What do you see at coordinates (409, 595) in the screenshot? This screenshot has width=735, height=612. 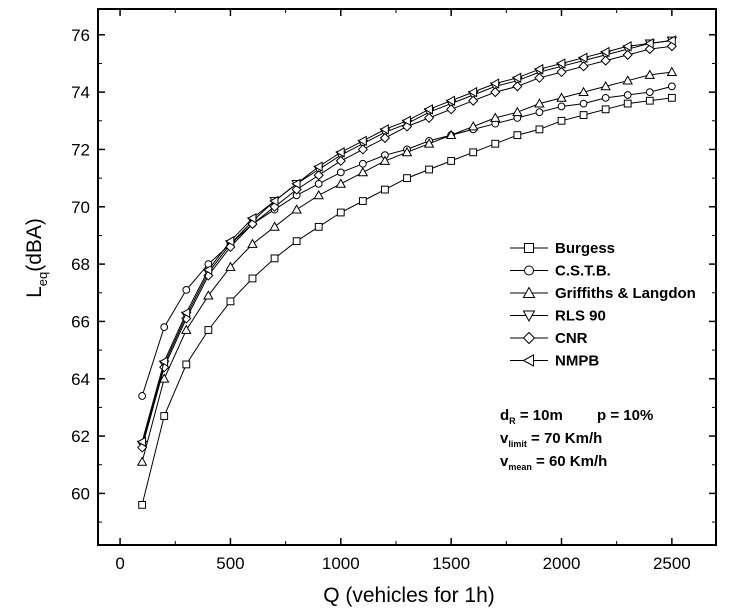 I see `x-axis-label: Q (vehicles for 1h)` at bounding box center [409, 595].